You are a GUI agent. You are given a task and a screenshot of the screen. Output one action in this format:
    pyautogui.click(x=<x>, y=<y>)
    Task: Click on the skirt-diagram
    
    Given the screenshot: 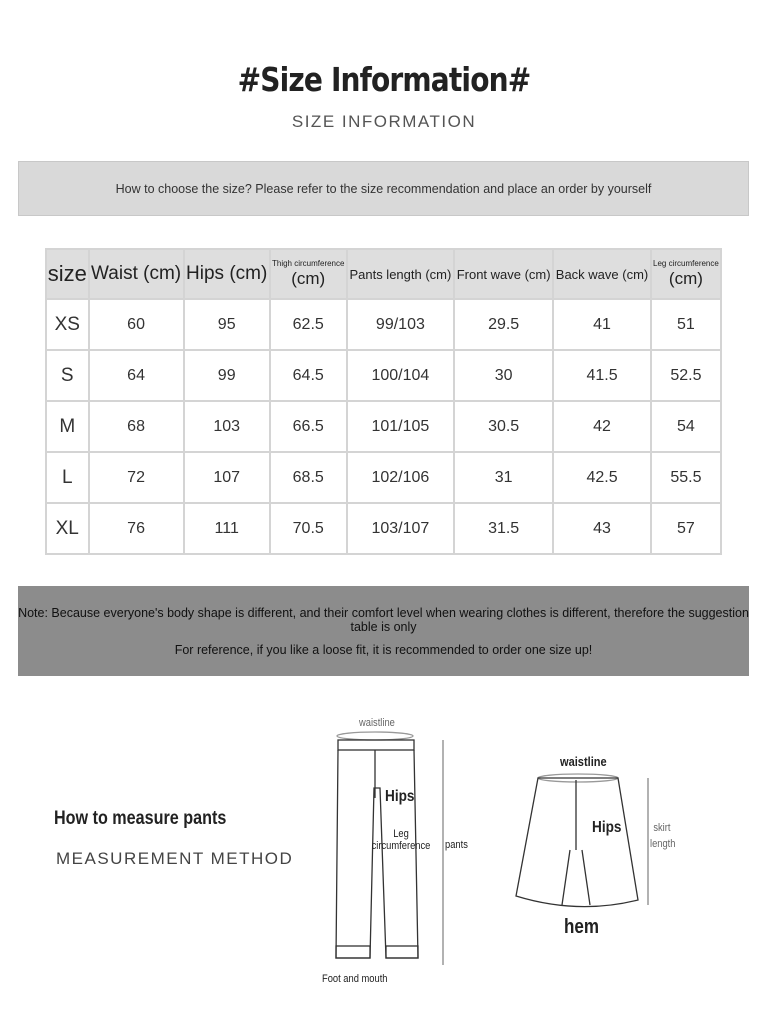 What is the action you would take?
    pyautogui.click(x=582, y=840)
    